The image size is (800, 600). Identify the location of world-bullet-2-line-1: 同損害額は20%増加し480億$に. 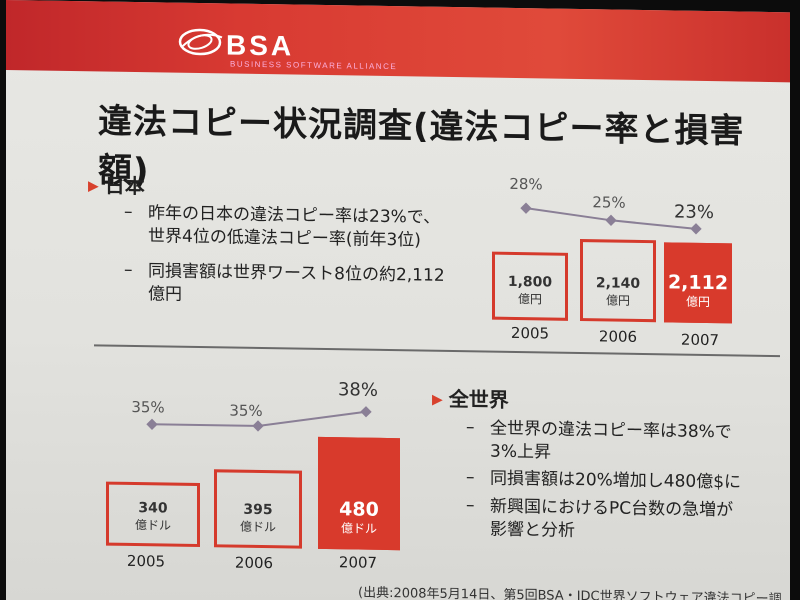
(616, 480).